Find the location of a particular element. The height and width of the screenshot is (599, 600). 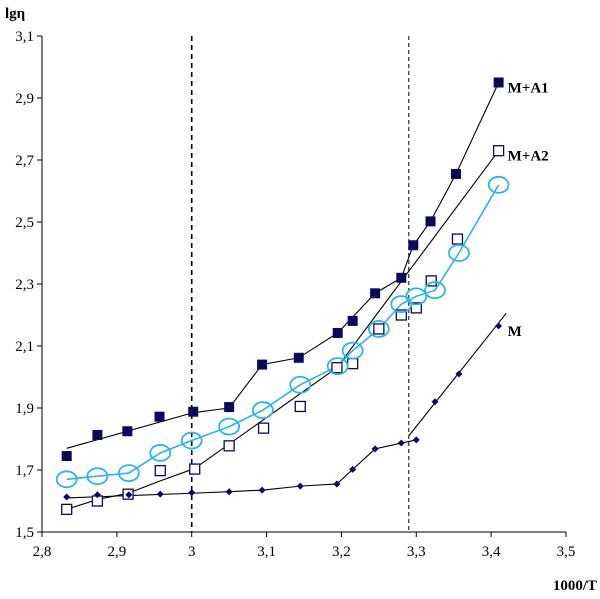

series-label: M+A1 is located at coordinates (528, 89).